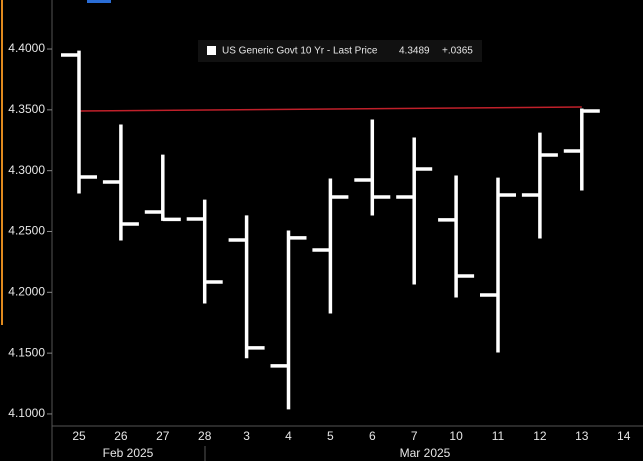  Describe the element at coordinates (26, 231) in the screenshot. I see `y-tick-label: 4.2500` at that location.